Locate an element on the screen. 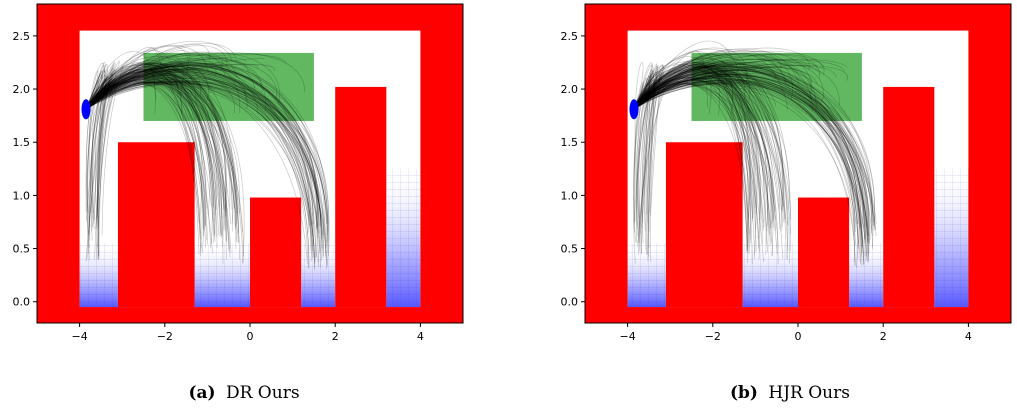  caption-dr: (a) DR Ours is located at coordinates (243, 393).